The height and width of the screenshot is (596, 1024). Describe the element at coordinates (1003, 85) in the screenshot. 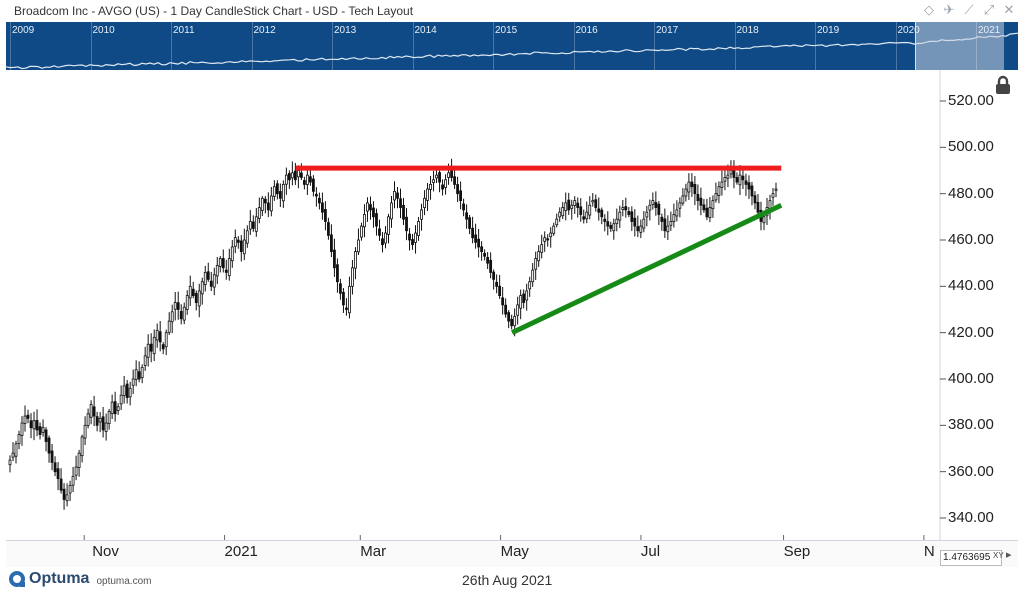

I see `lock-icon` at that location.